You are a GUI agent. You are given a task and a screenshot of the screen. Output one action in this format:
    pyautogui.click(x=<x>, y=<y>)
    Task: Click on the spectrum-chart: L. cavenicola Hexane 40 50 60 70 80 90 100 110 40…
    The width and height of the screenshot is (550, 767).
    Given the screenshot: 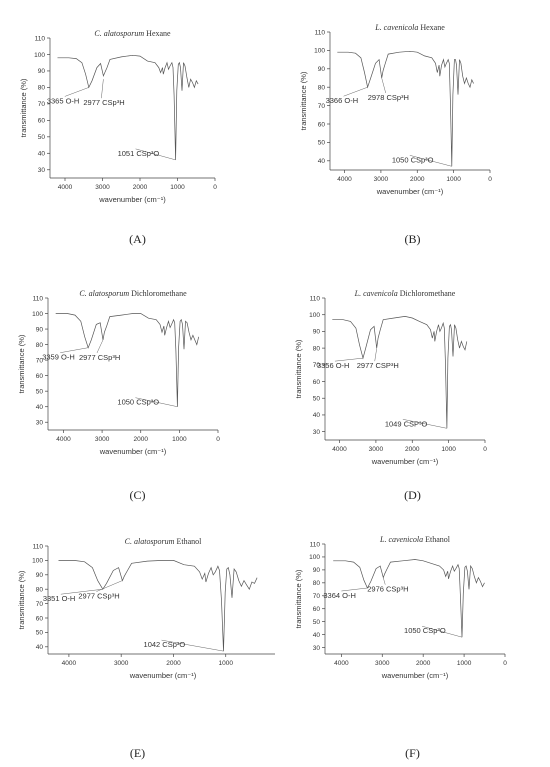 What is the action you would take?
    pyautogui.click(x=395, y=109)
    